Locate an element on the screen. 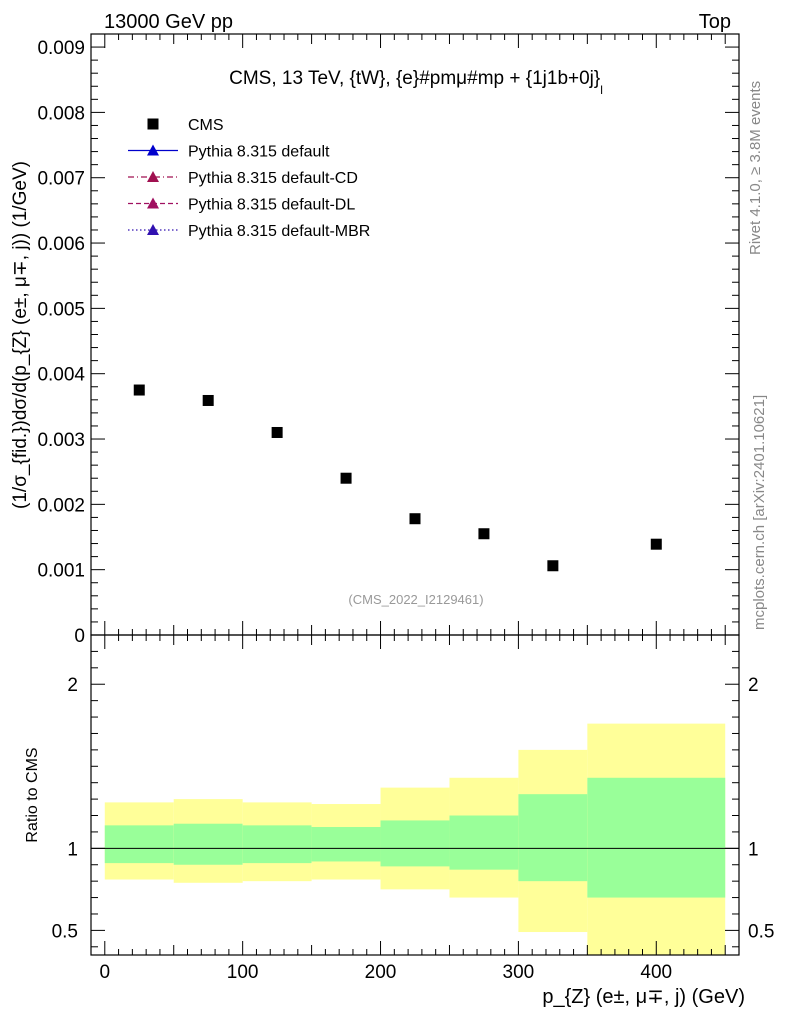 This screenshot has width=786, height=1024. ratio-y-tick-label-right: 2 is located at coordinates (753, 685).